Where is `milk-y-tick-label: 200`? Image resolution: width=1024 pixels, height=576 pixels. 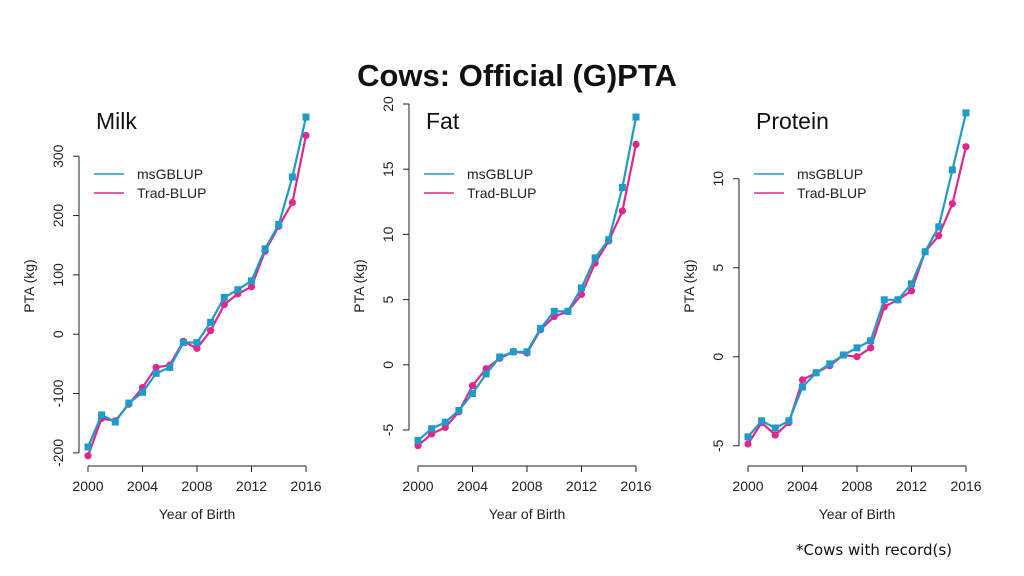 milk-y-tick-label: 200 is located at coordinates (58, 216).